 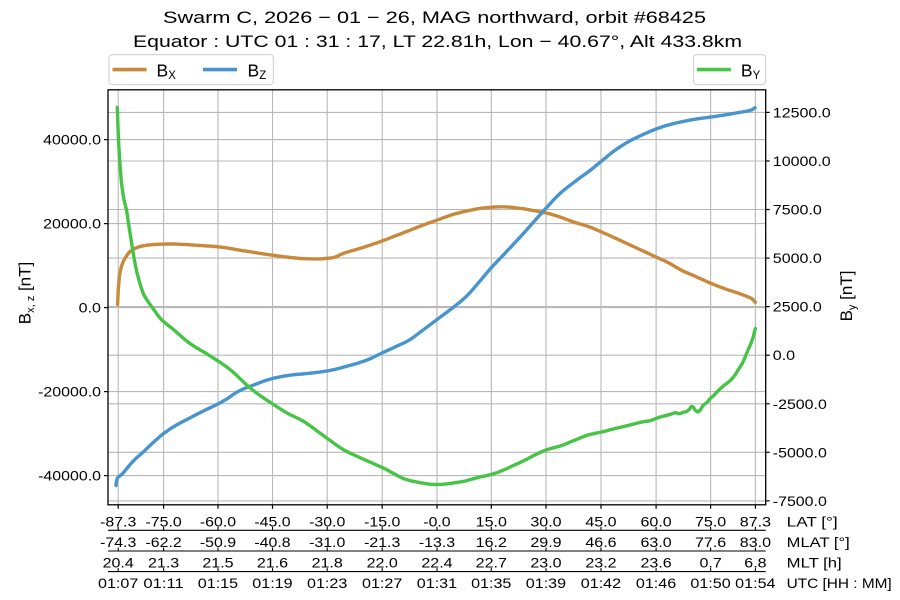 I want to click on svg-text: -30.0, so click(x=327, y=522).